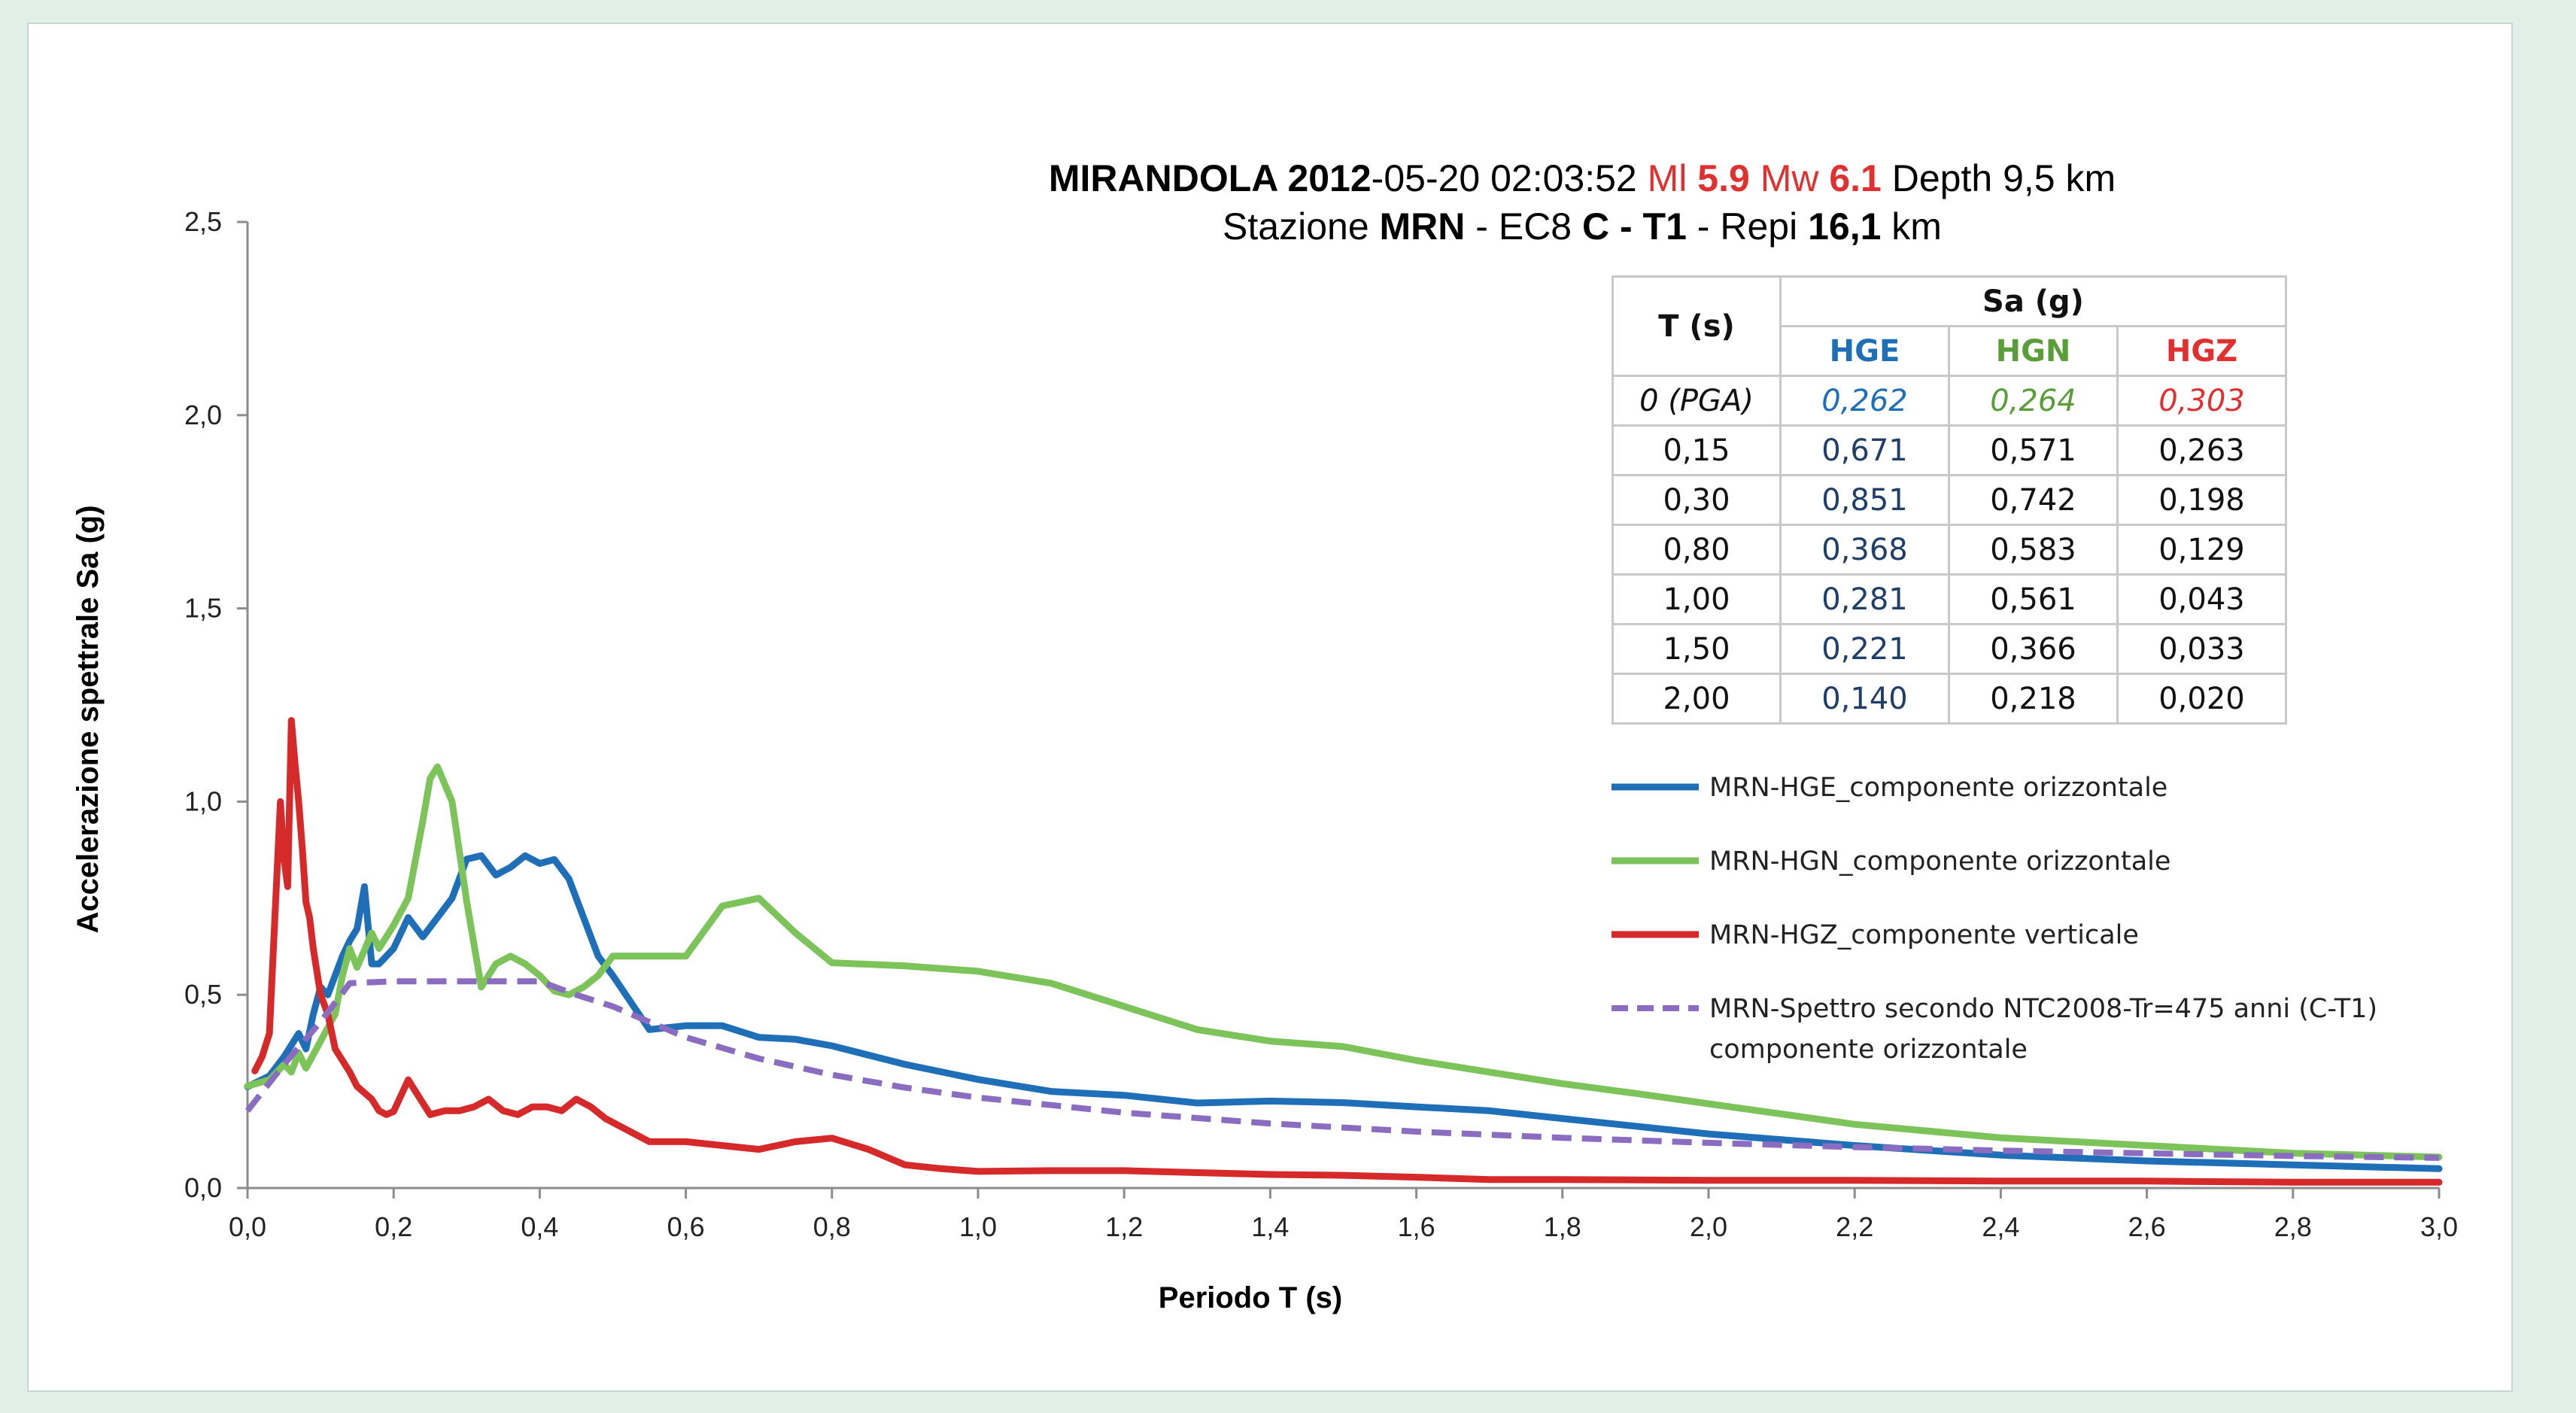 The image size is (2576, 1413). I want to click on sa-cell-hgz: 0,020, so click(2201, 699).